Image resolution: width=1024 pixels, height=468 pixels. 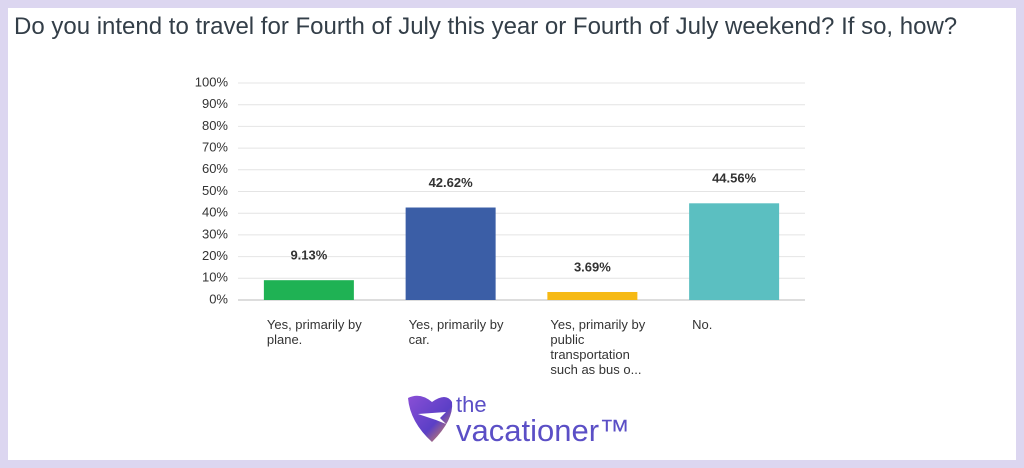 What do you see at coordinates (734, 178) in the screenshot?
I see `value-label: 44.56%` at bounding box center [734, 178].